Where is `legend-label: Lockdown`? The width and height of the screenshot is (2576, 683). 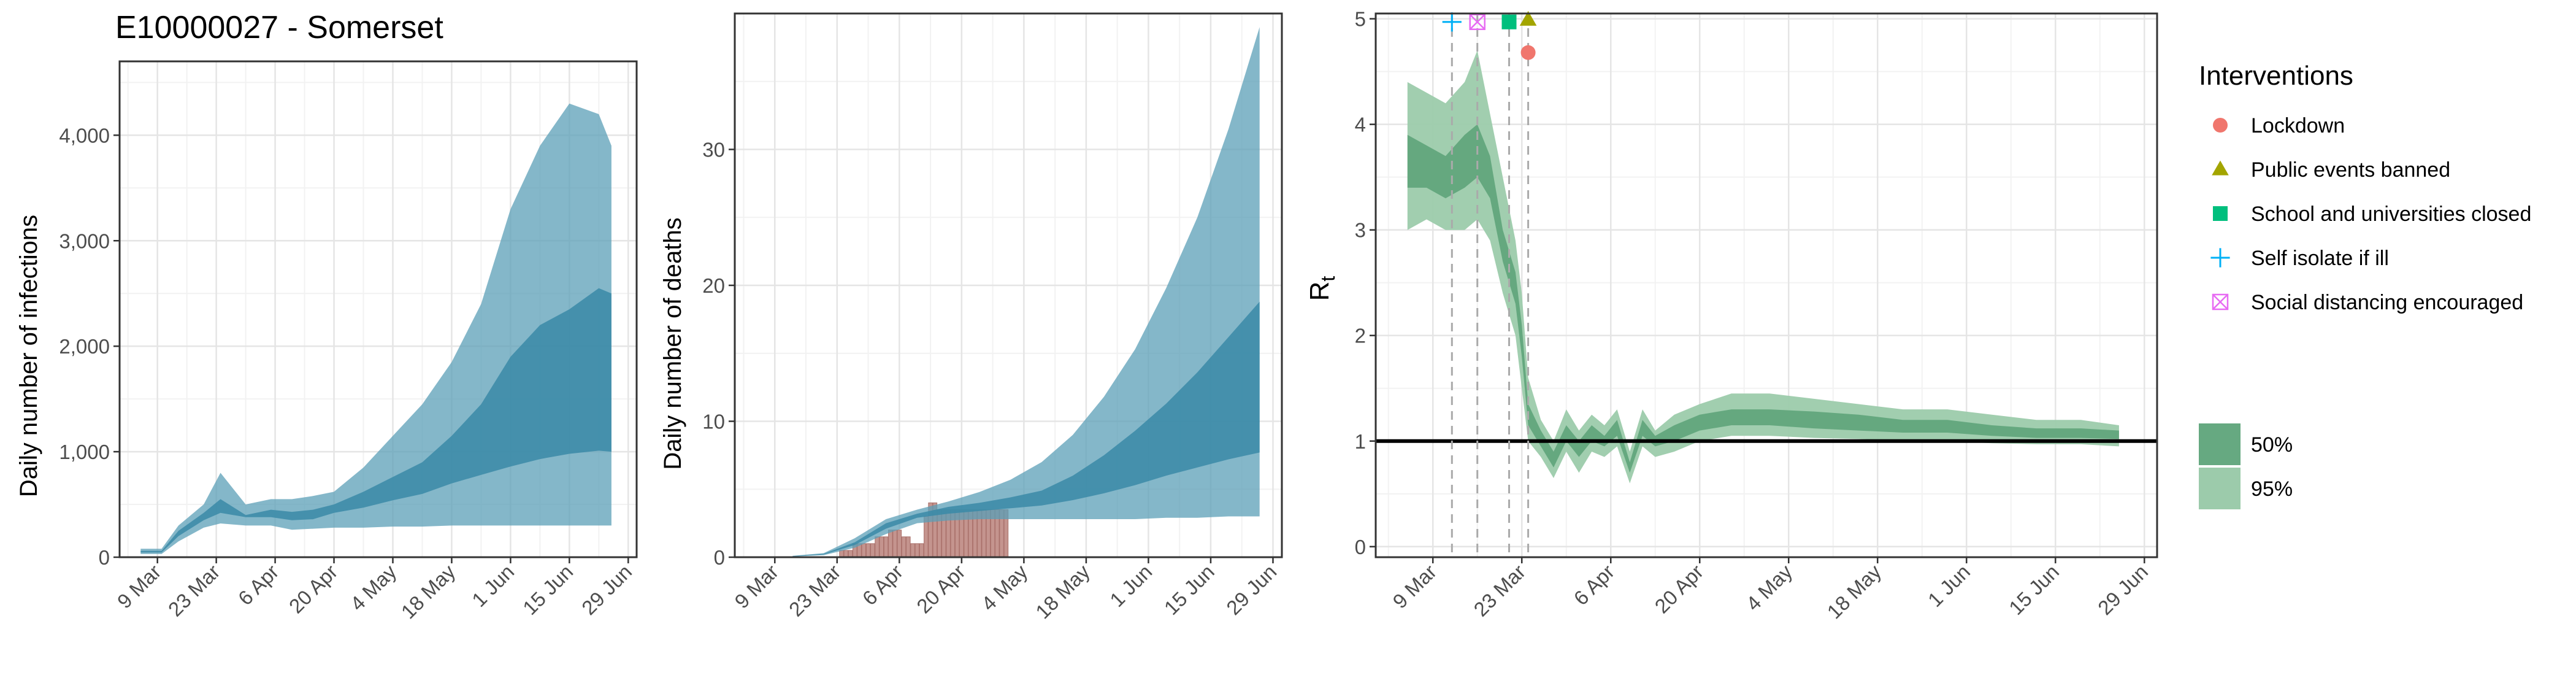 legend-label: Lockdown is located at coordinates (2298, 126).